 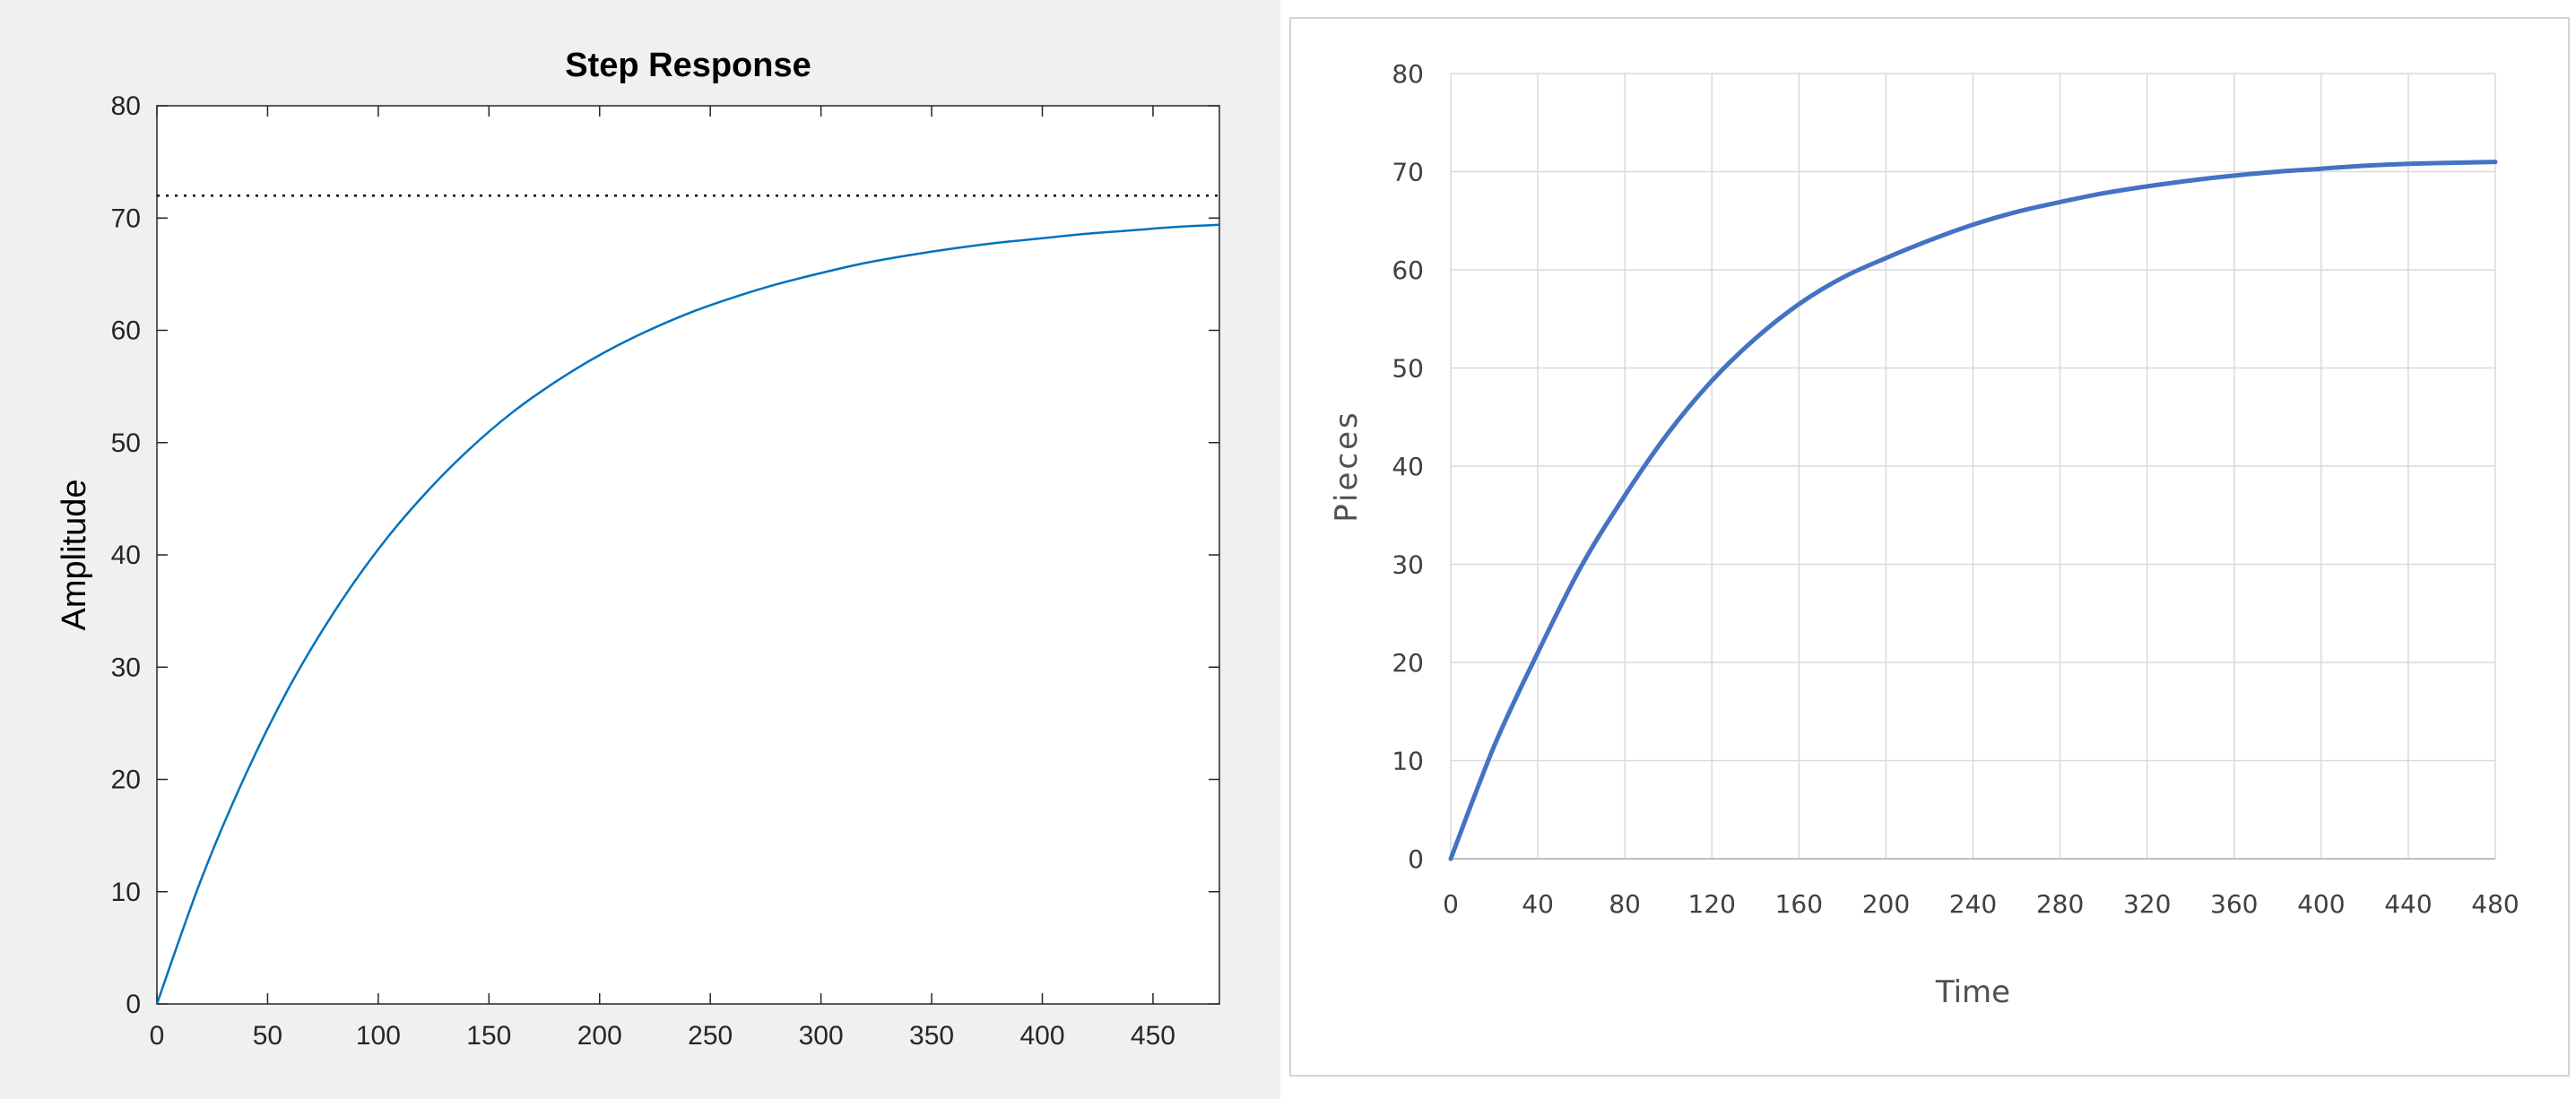 What do you see at coordinates (932, 1036) in the screenshot?
I see `x-tick-label: 350` at bounding box center [932, 1036].